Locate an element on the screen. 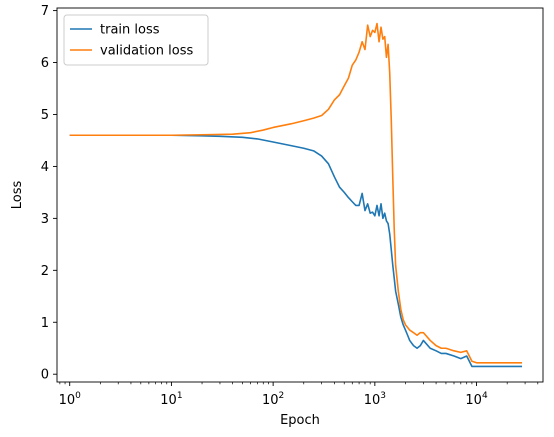  x-tick-label-0: 10⁰ is located at coordinates (70, 399).